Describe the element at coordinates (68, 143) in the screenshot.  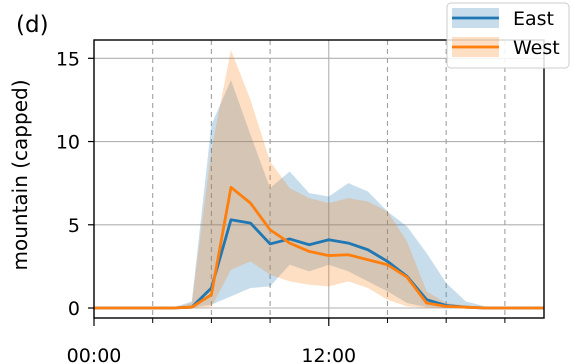
I see `y-tick-label: 10` at that location.